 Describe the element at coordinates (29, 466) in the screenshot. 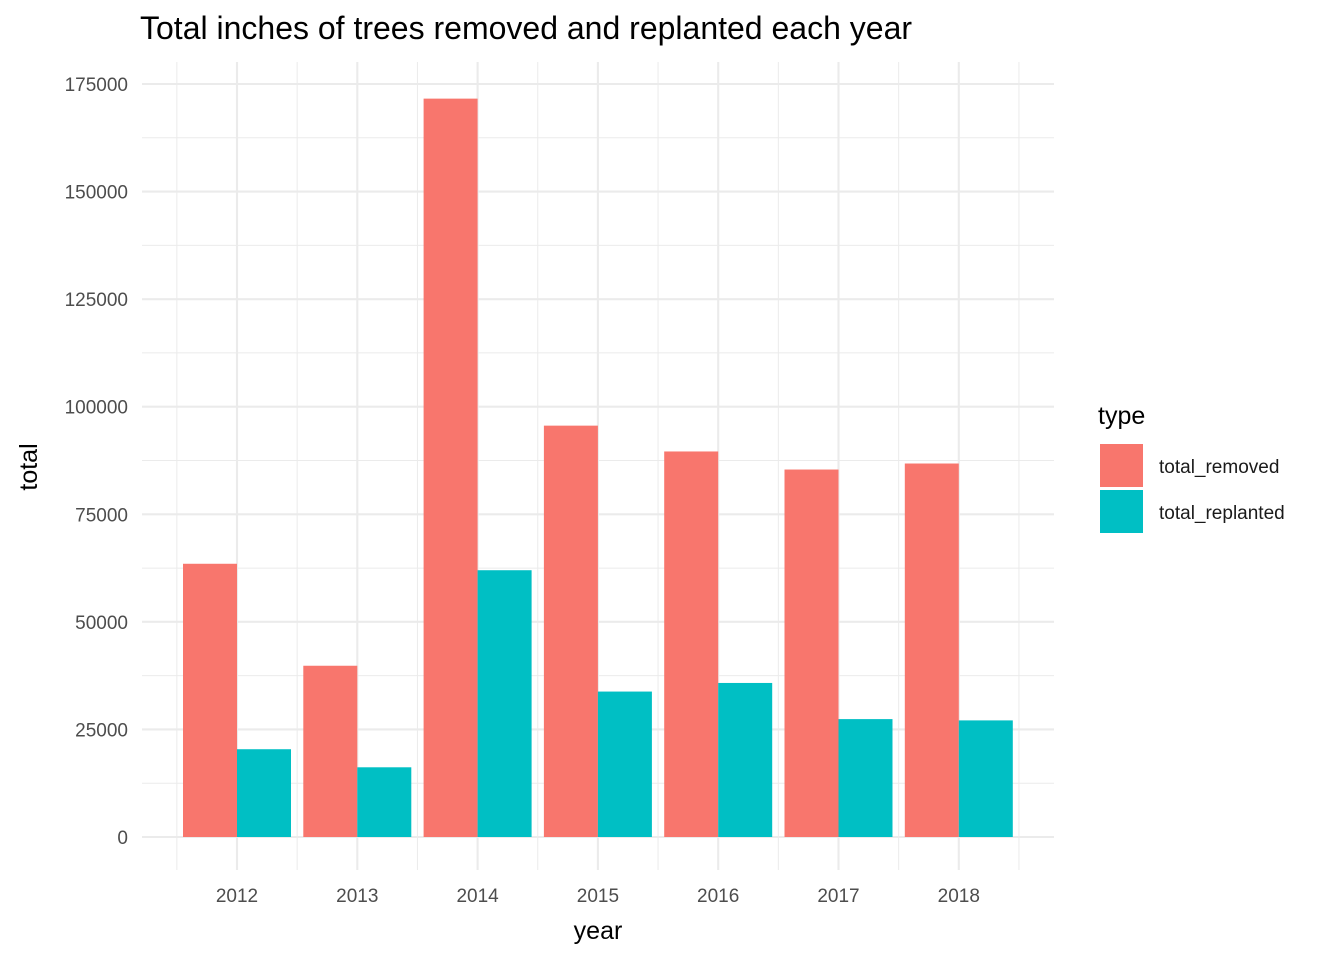

I see `y-axis-title: total` at that location.